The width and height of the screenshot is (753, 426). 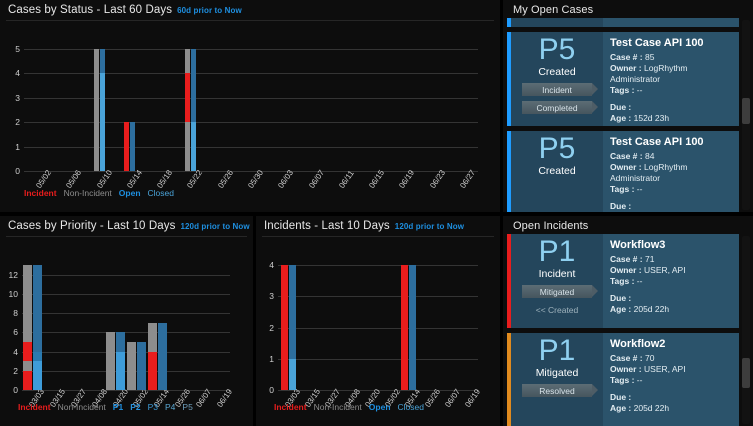 I want to click on case-name: Workflow2, so click(x=638, y=344).